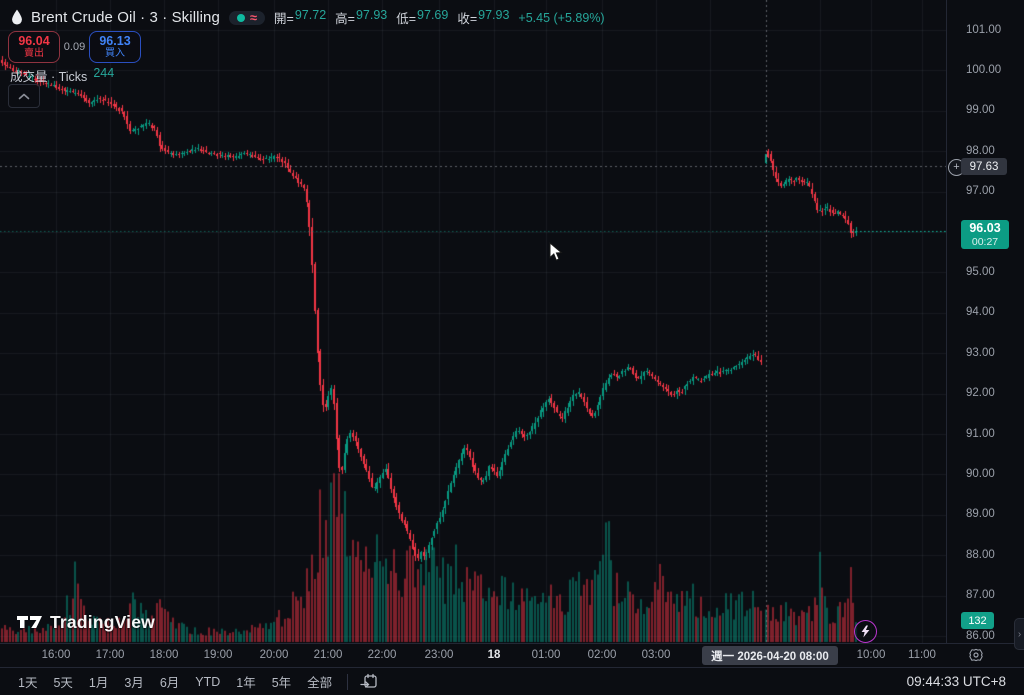 The image size is (1024, 695). Describe the element at coordinates (207, 682) in the screenshot. I see `range-button-YTD: YTD` at that location.